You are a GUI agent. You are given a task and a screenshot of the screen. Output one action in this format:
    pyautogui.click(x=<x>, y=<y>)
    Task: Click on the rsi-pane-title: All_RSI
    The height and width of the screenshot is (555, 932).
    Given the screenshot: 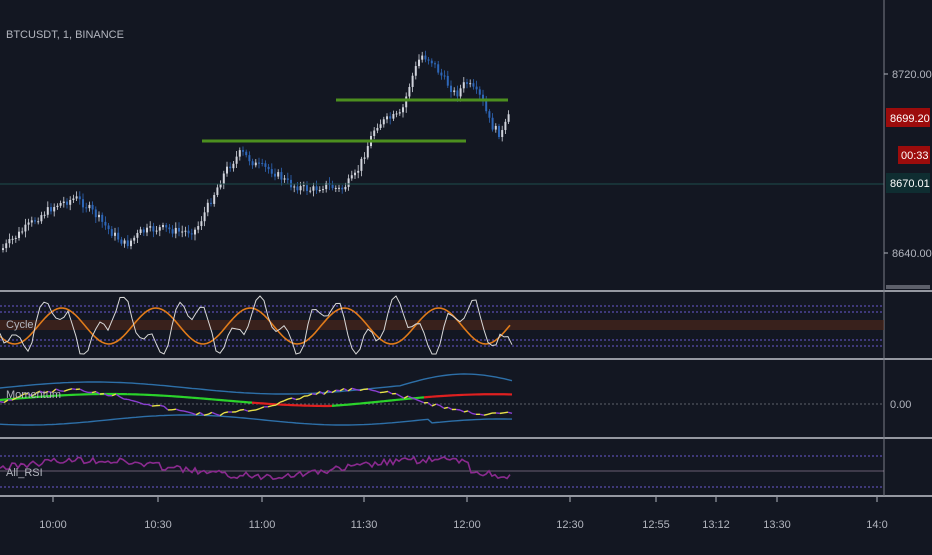 What is the action you would take?
    pyautogui.click(x=24, y=473)
    